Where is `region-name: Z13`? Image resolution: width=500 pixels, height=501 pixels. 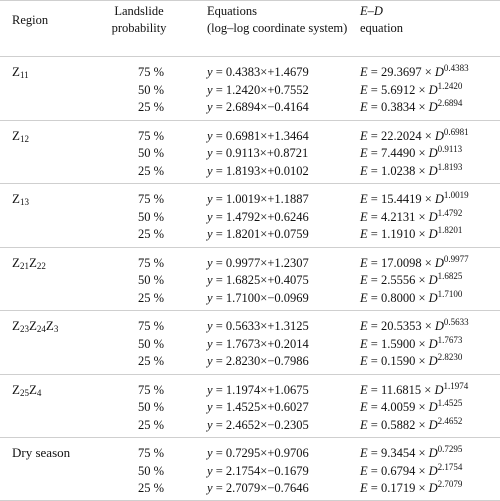 region-name: Z13 is located at coordinates (20, 198).